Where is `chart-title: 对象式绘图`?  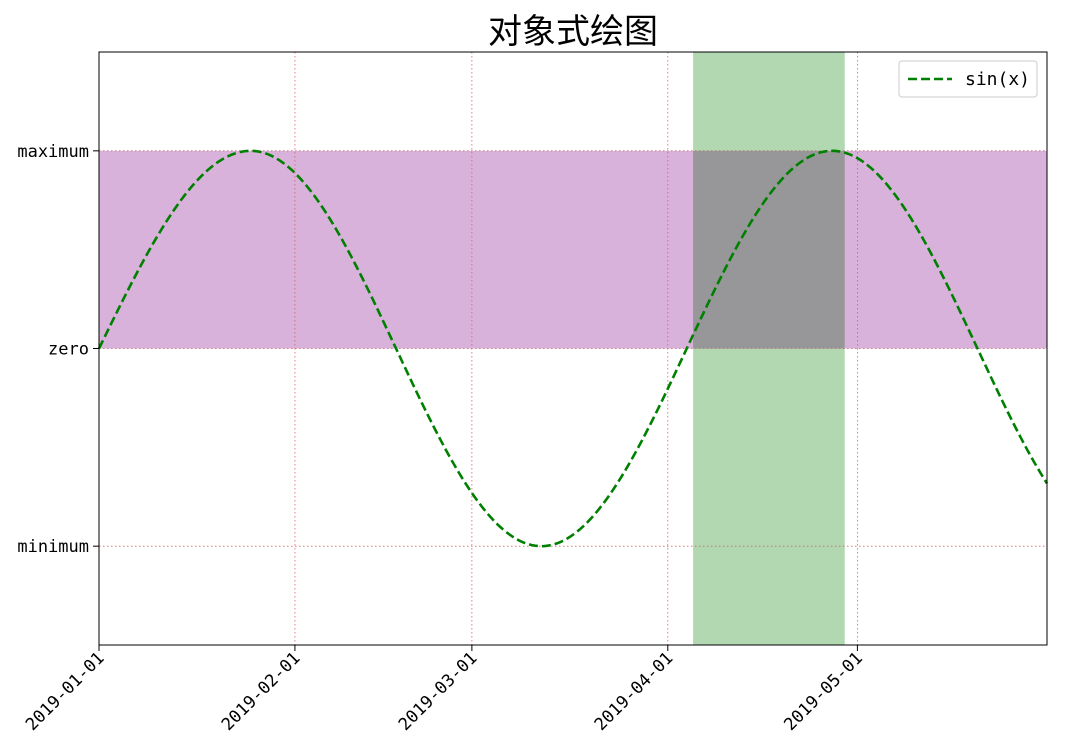 chart-title: 对象式绘图 is located at coordinates (573, 32).